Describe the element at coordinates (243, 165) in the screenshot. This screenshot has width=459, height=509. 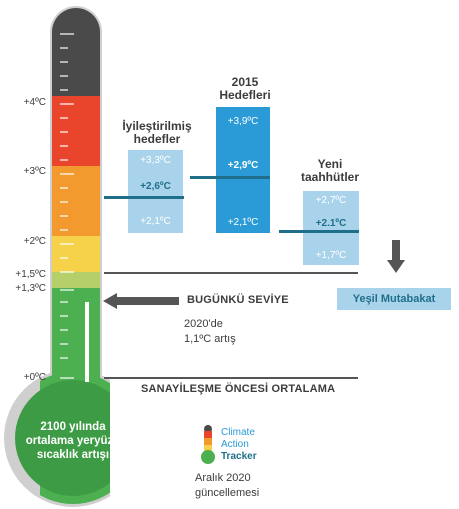
I see `targets2015-mid: +2,9ºC` at that location.